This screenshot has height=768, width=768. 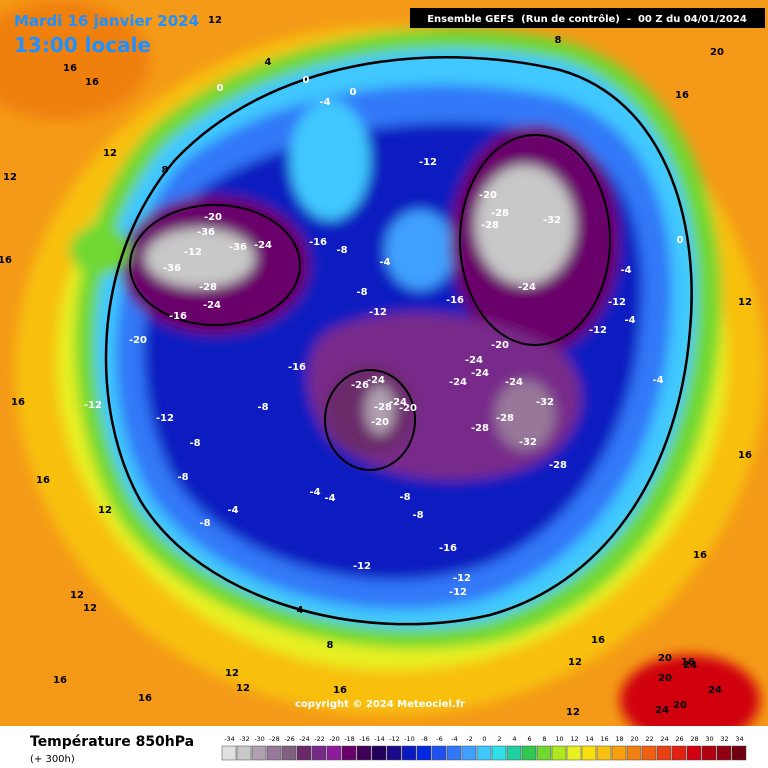 What do you see at coordinates (364, 739) in the screenshot?
I see `scale-tick-label: -16` at bounding box center [364, 739].